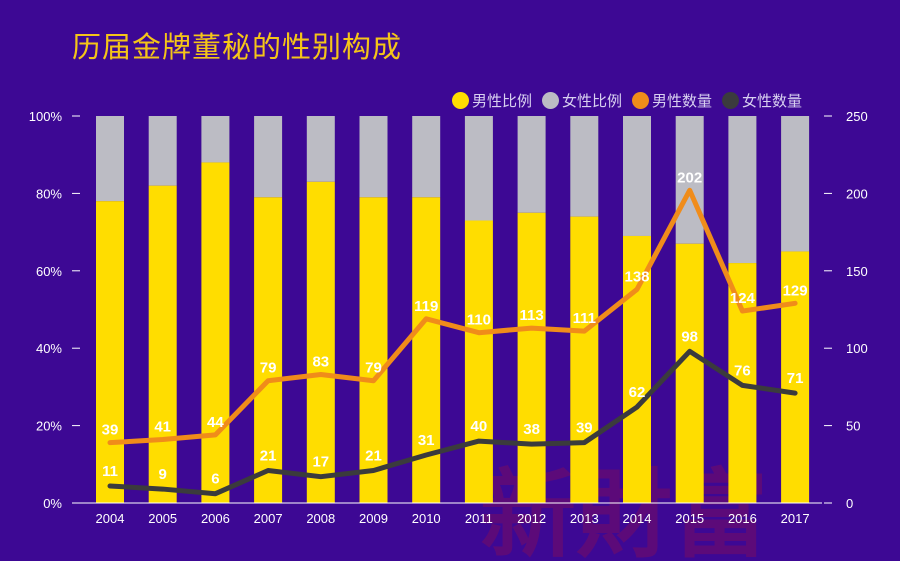  Describe the element at coordinates (268, 350) in the screenshot. I see `bar-male-ratio-2007` at that location.